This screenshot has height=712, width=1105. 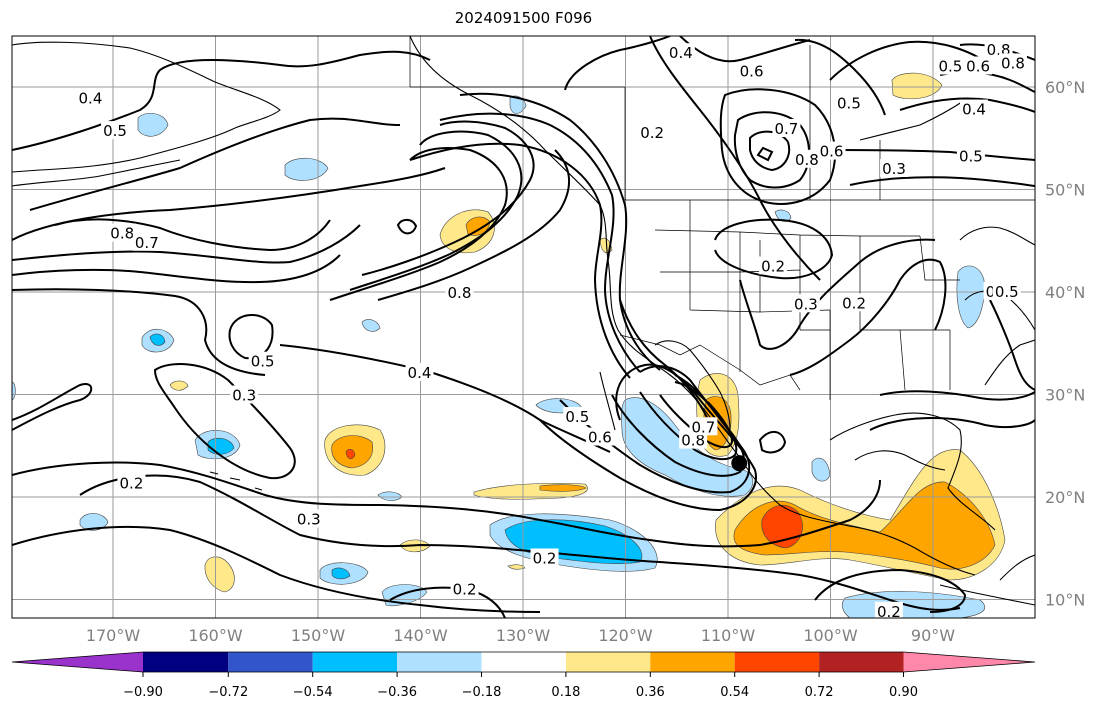 I want to click on latitude-tick-label: 60°N, so click(x=1065, y=87).